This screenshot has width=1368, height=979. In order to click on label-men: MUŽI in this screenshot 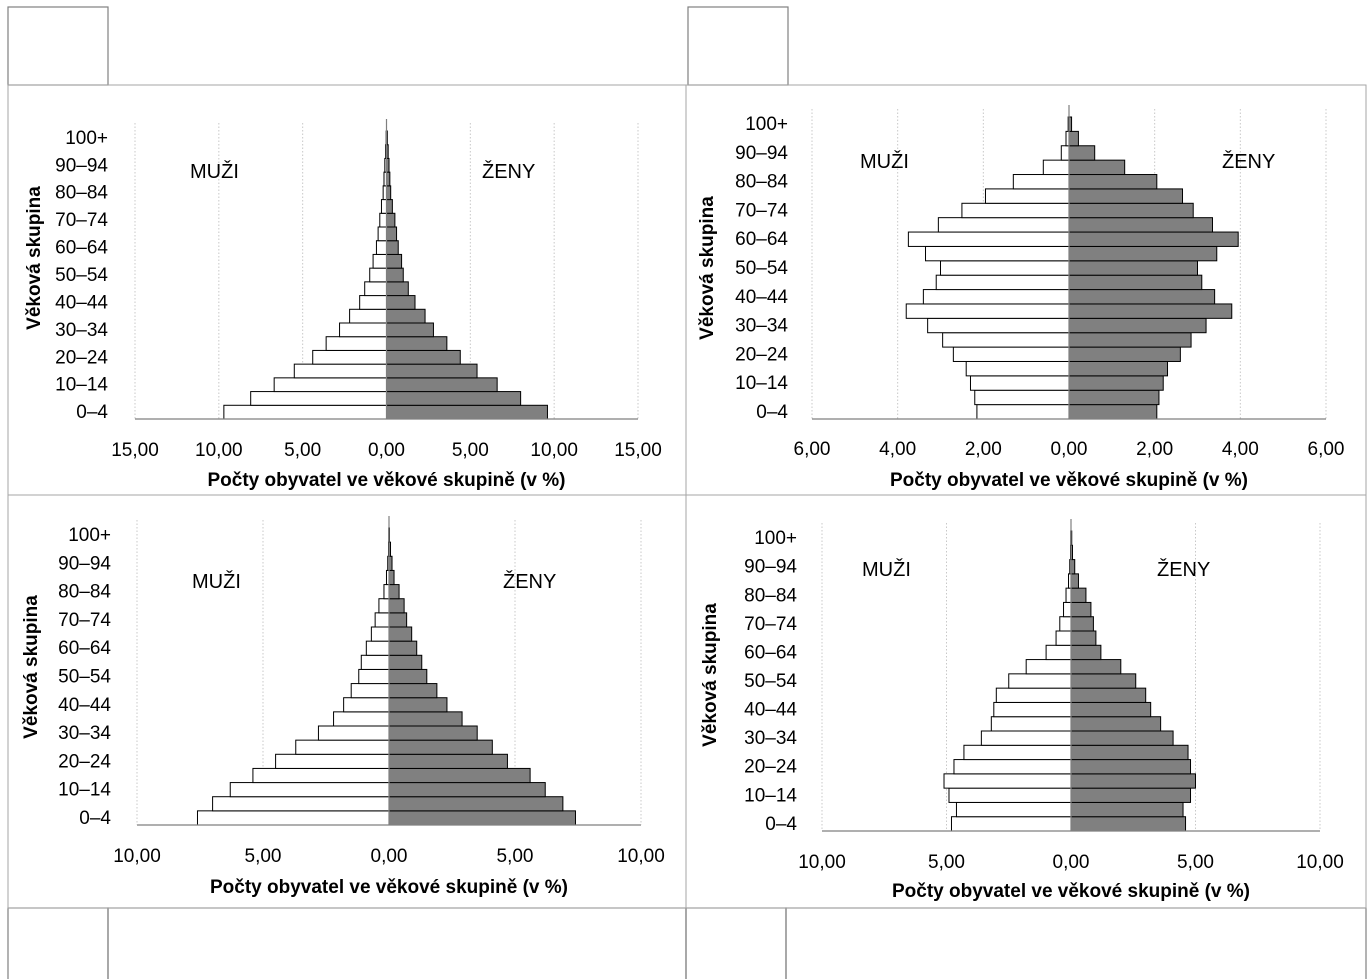, I will do `click(886, 569)`.